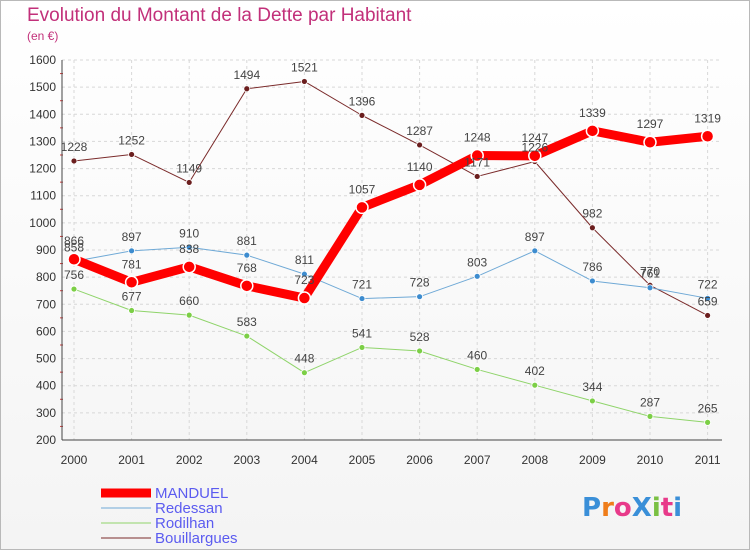  I want to click on x-tick-label: 2006, so click(419, 460).